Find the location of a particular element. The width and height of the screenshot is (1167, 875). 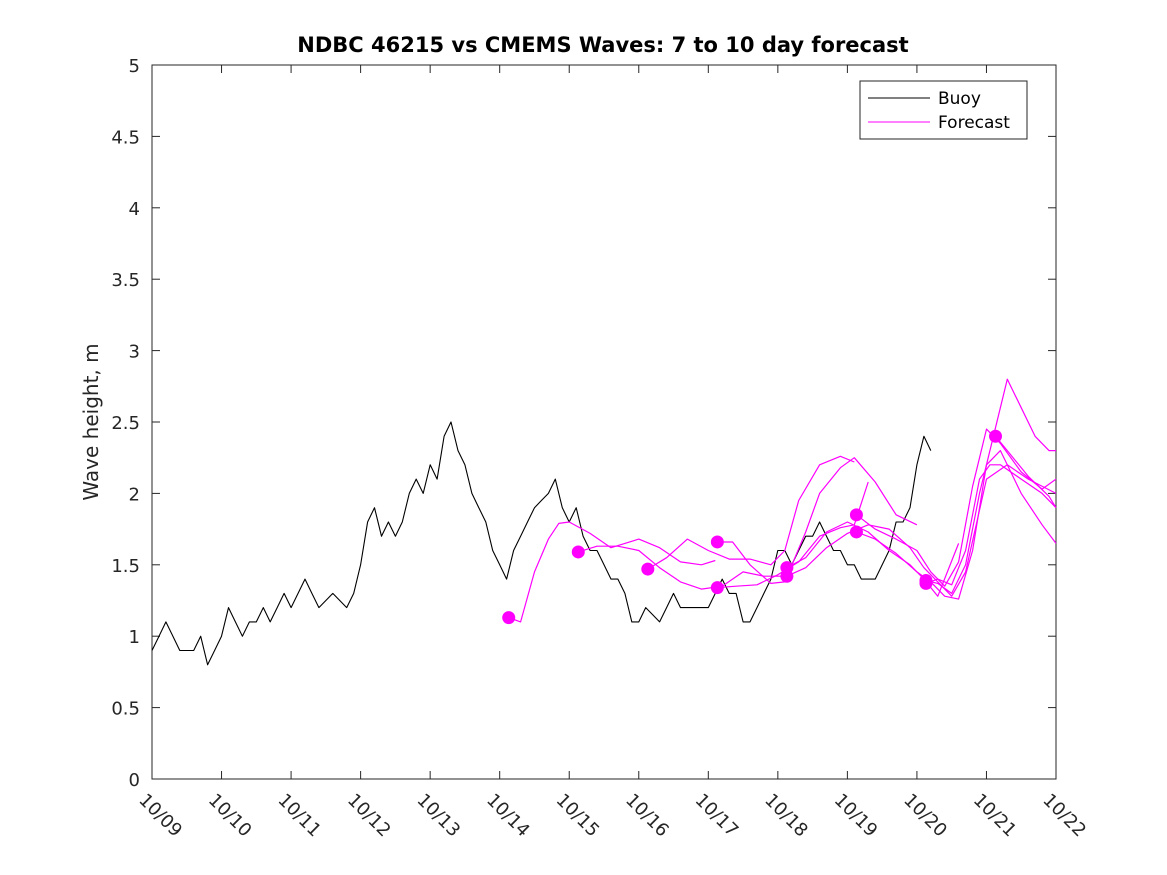

legend: Buoy Forecast is located at coordinates (943, 110).